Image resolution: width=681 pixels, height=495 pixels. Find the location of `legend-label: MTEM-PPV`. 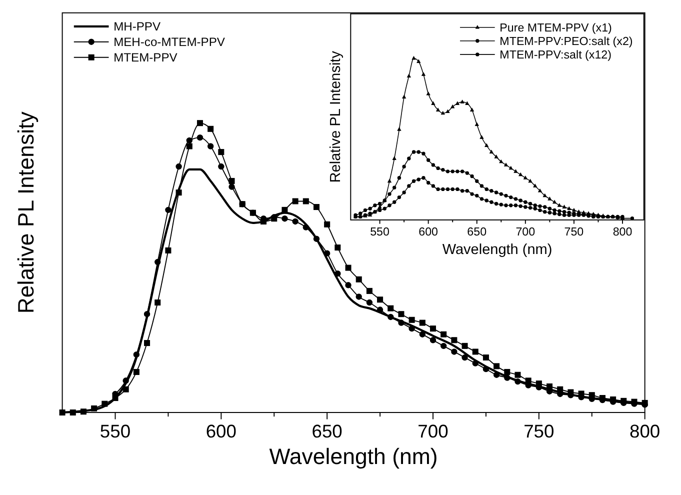

legend-label: MTEM-PPV is located at coordinates (146, 57).